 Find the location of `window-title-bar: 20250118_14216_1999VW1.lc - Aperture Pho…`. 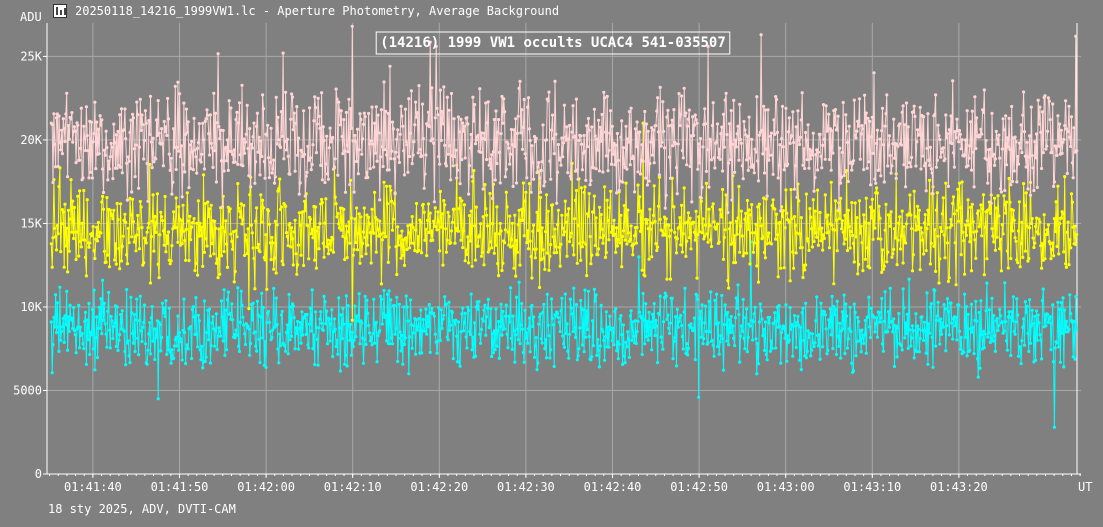

window-title-bar: 20250118_14216_1999VW1.lc - Aperture Pho… is located at coordinates (551, 12).